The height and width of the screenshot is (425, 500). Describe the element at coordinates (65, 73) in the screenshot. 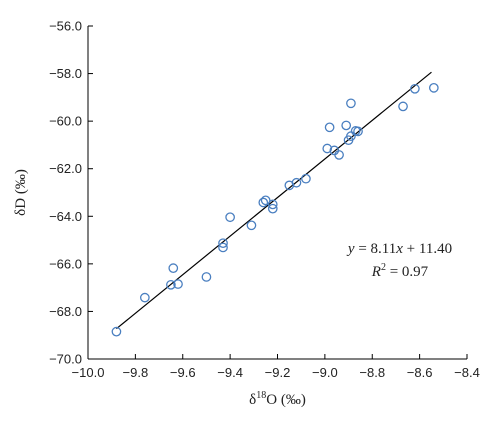

I see `y-tick-label: −58.0` at that location.